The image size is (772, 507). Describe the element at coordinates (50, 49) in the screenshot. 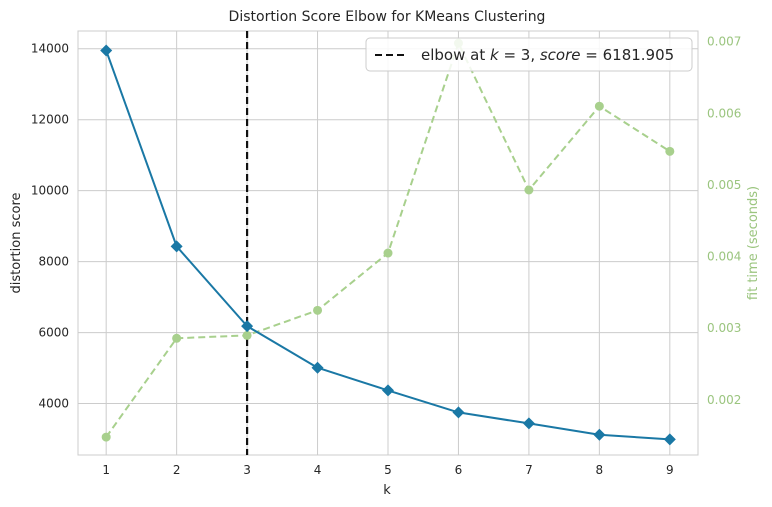

I see `y-tick-label-5: 14000` at that location.